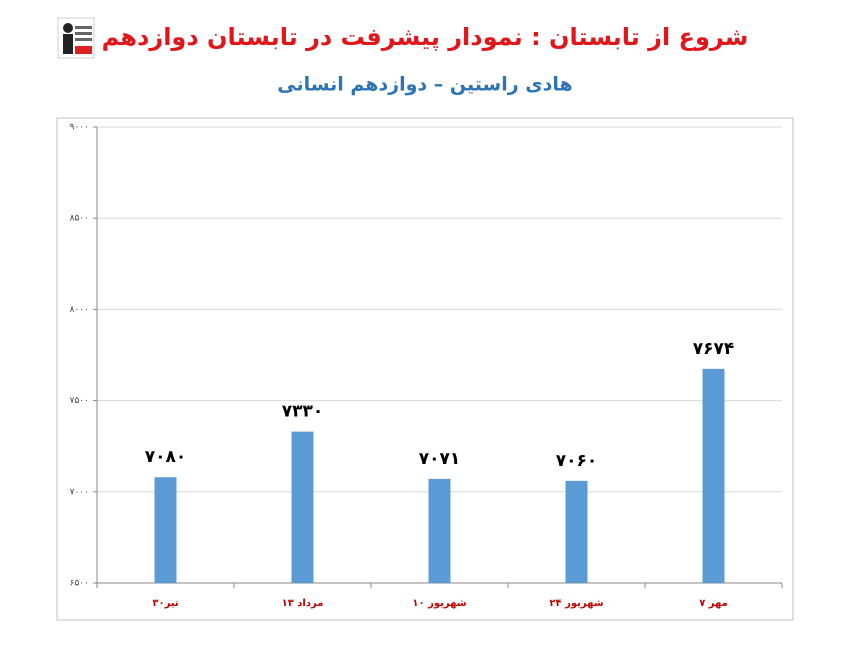 Image resolution: width=863 pixels, height=665 pixels. What do you see at coordinates (440, 459) in the screenshot?
I see `data-label: ۷۰۷۱` at bounding box center [440, 459].